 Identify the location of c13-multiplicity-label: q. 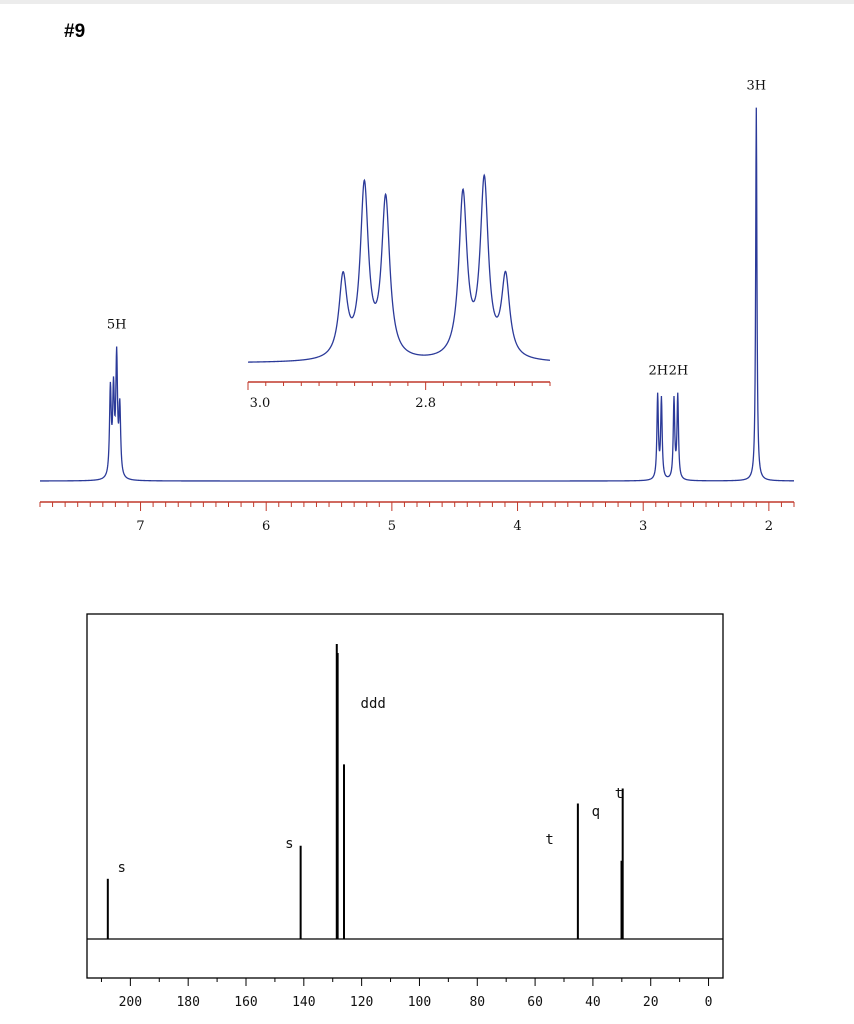
(596, 812).